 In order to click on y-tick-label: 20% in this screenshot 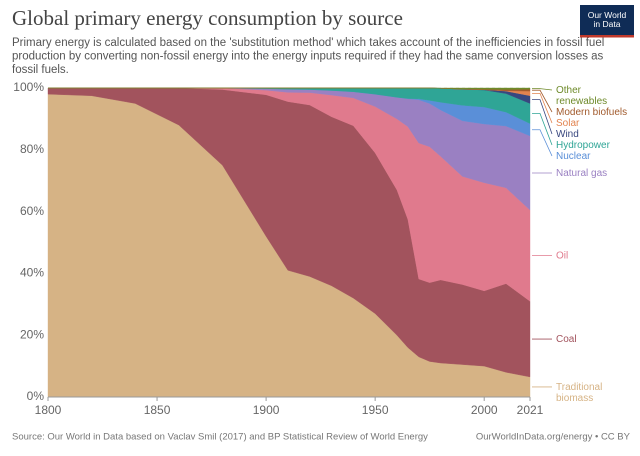, I will do `click(32, 334)`.